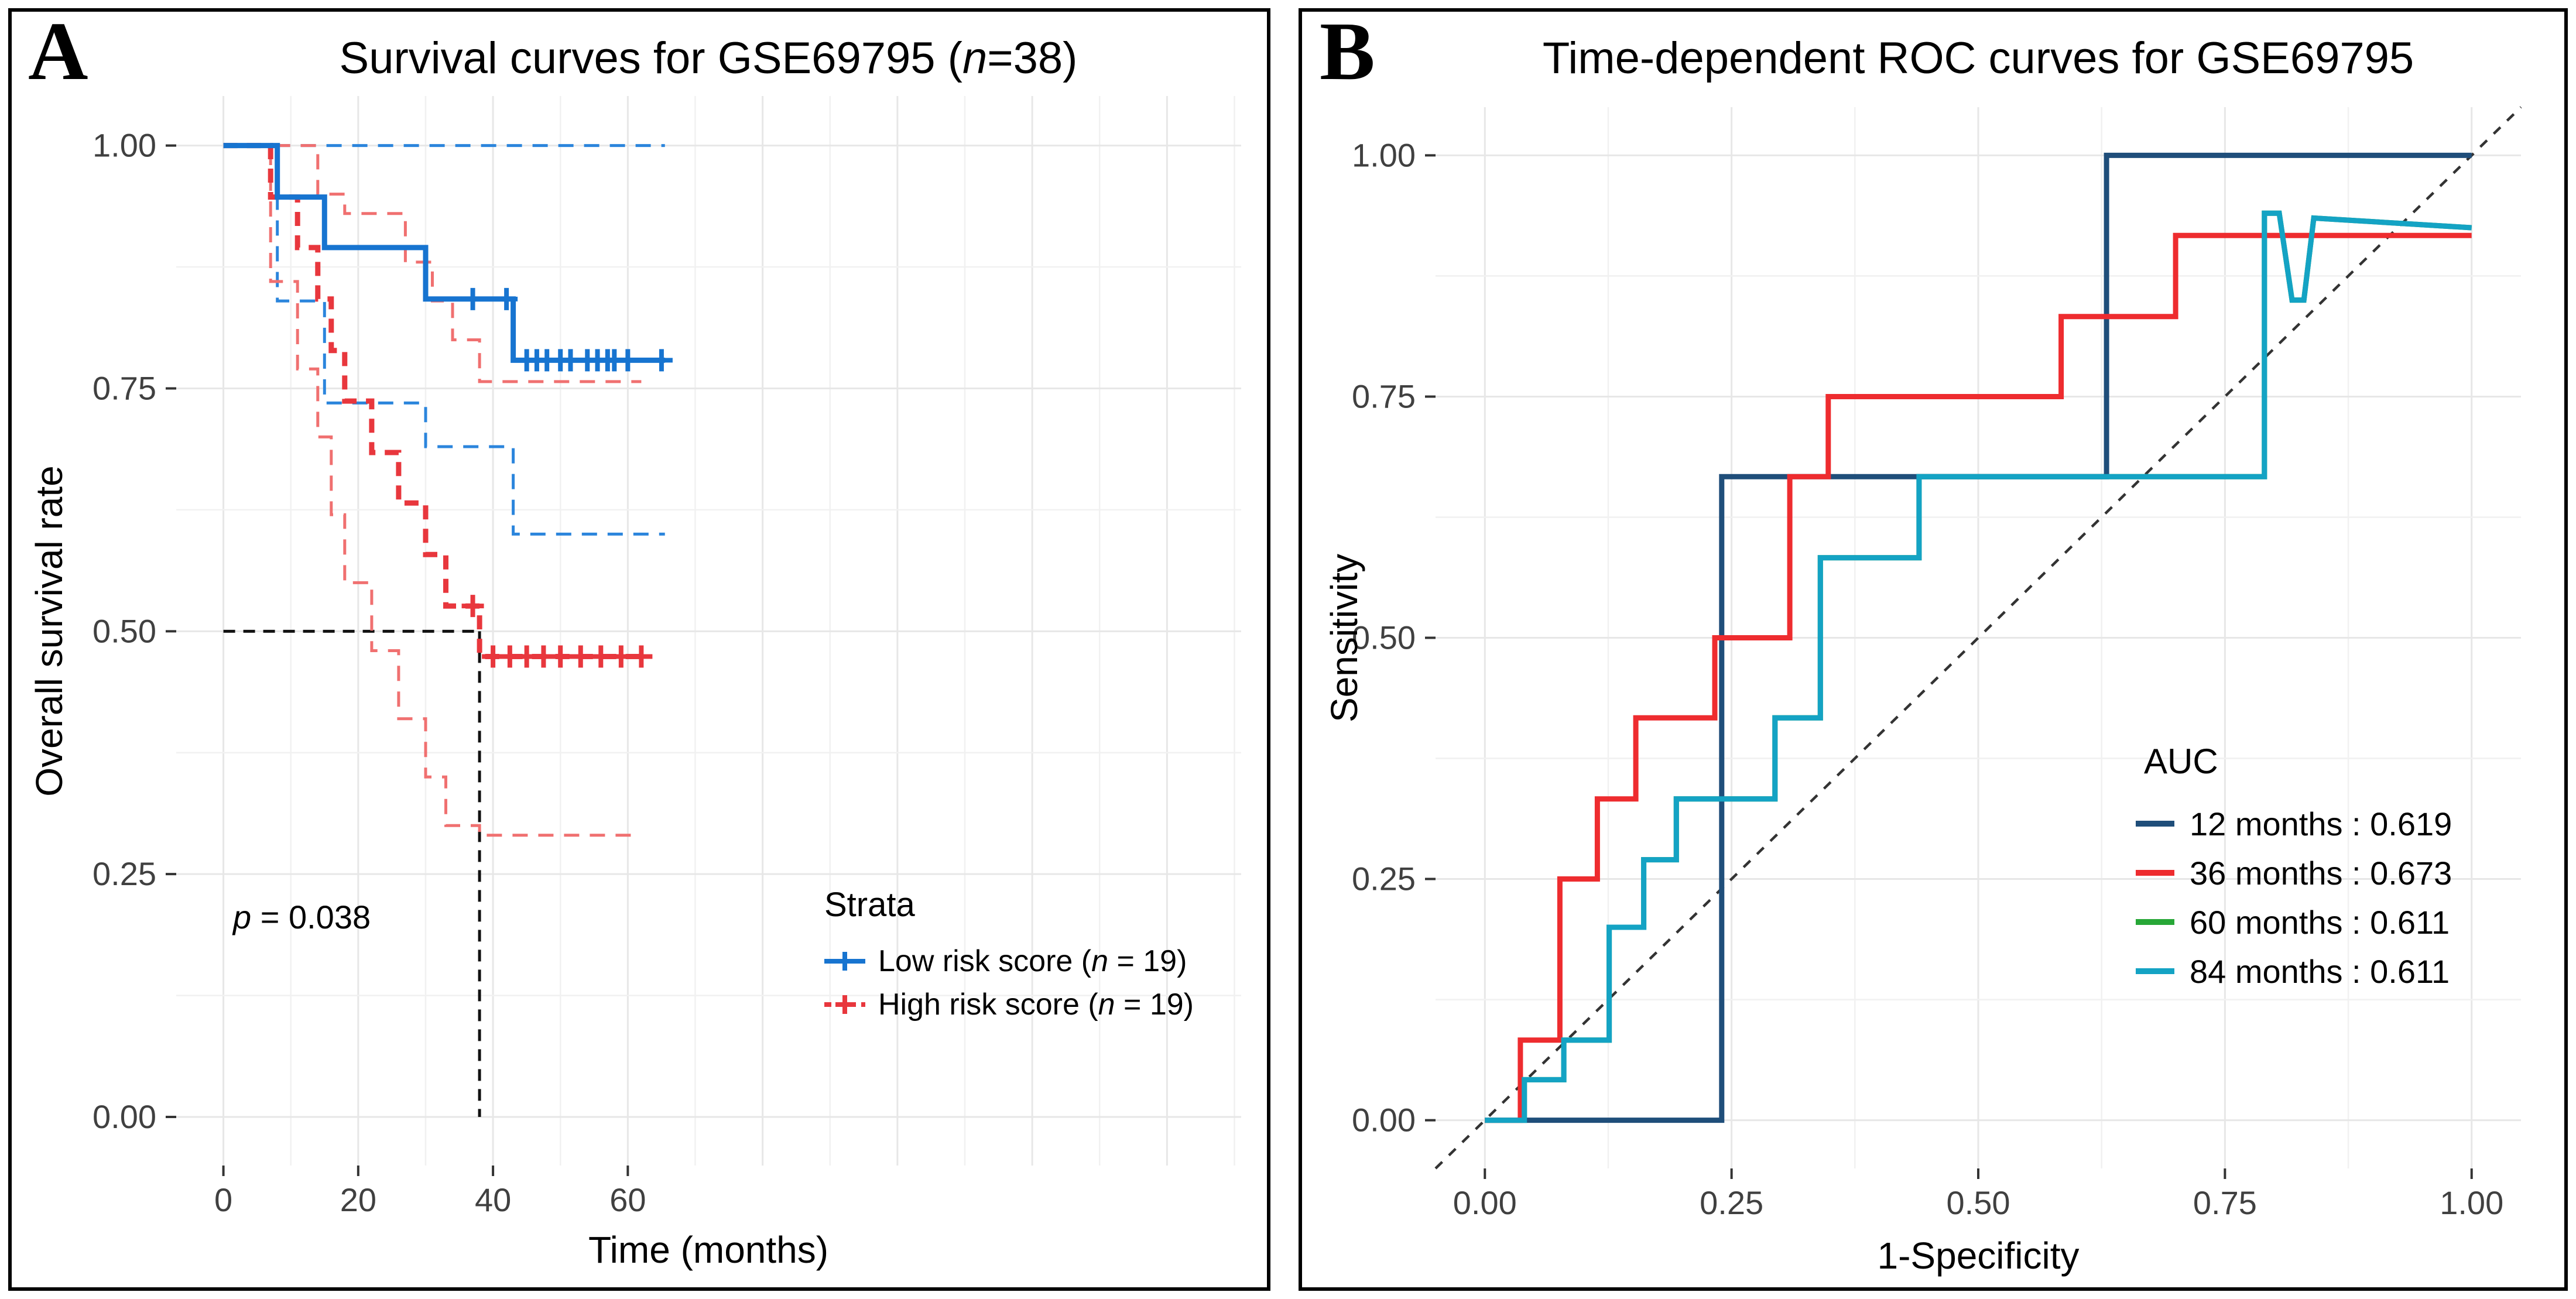  What do you see at coordinates (49, 631) in the screenshot?
I see `panel-a-y-axis-title: Overall survival rate` at bounding box center [49, 631].